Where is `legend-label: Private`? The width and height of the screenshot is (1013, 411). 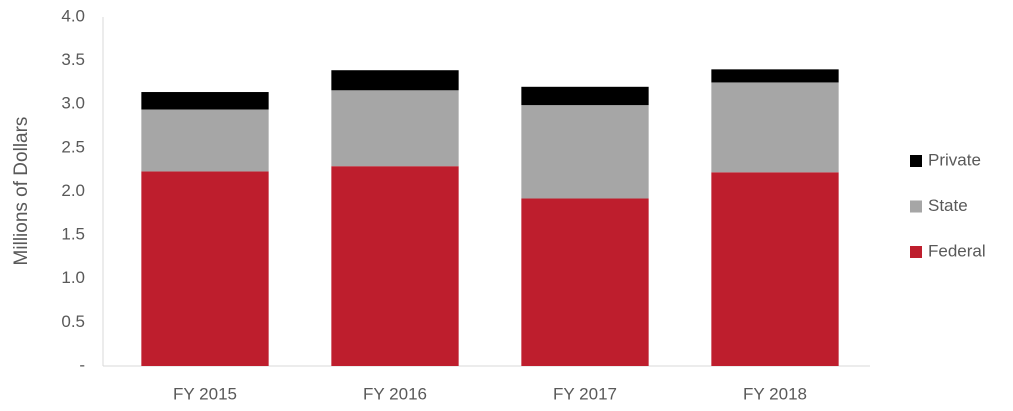 legend-label: Private is located at coordinates (954, 159).